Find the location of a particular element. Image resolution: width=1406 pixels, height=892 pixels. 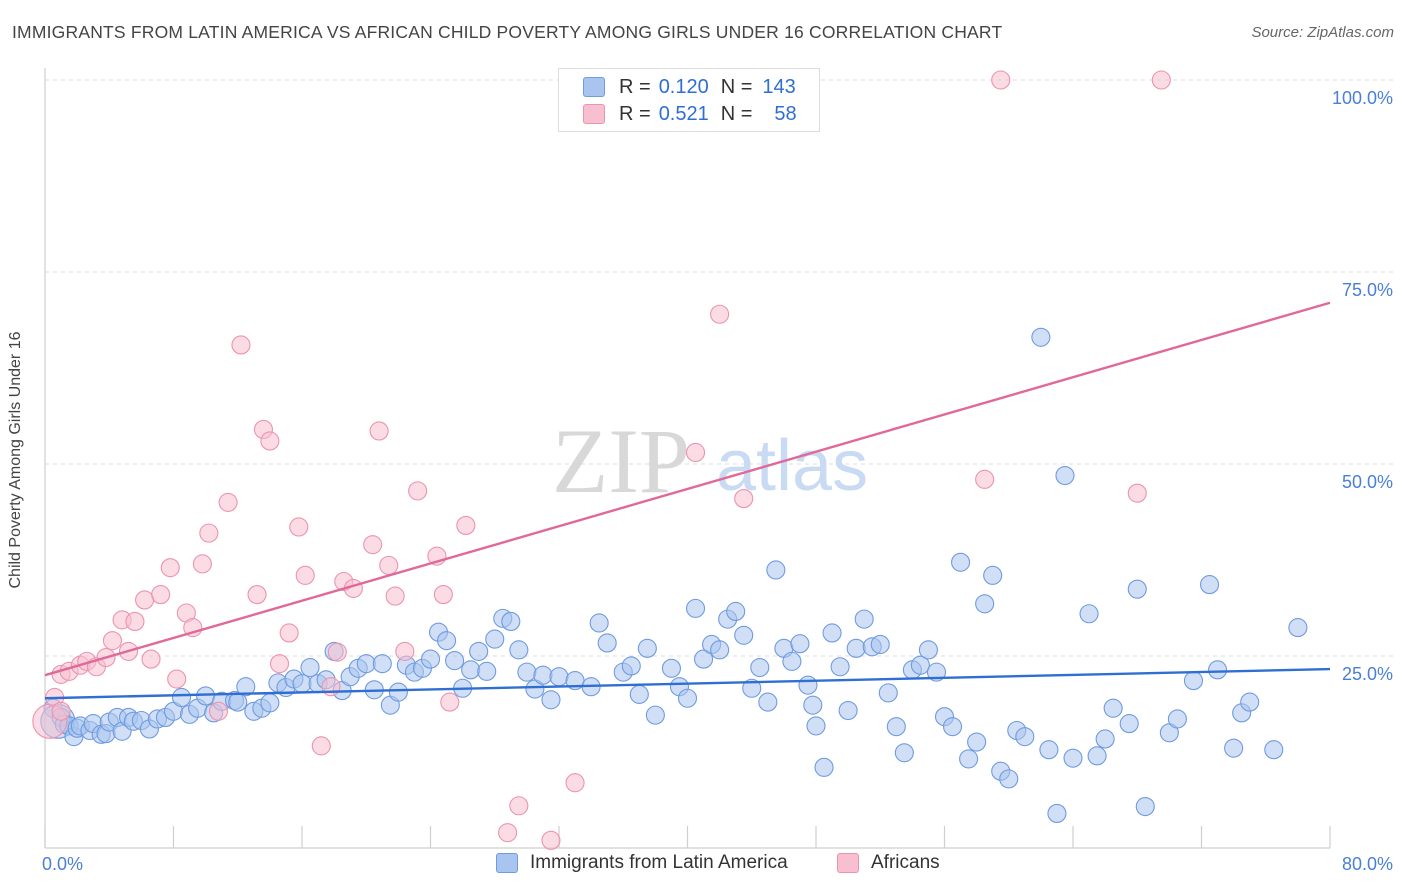

r-value: 0.521 is located at coordinates (683, 113).